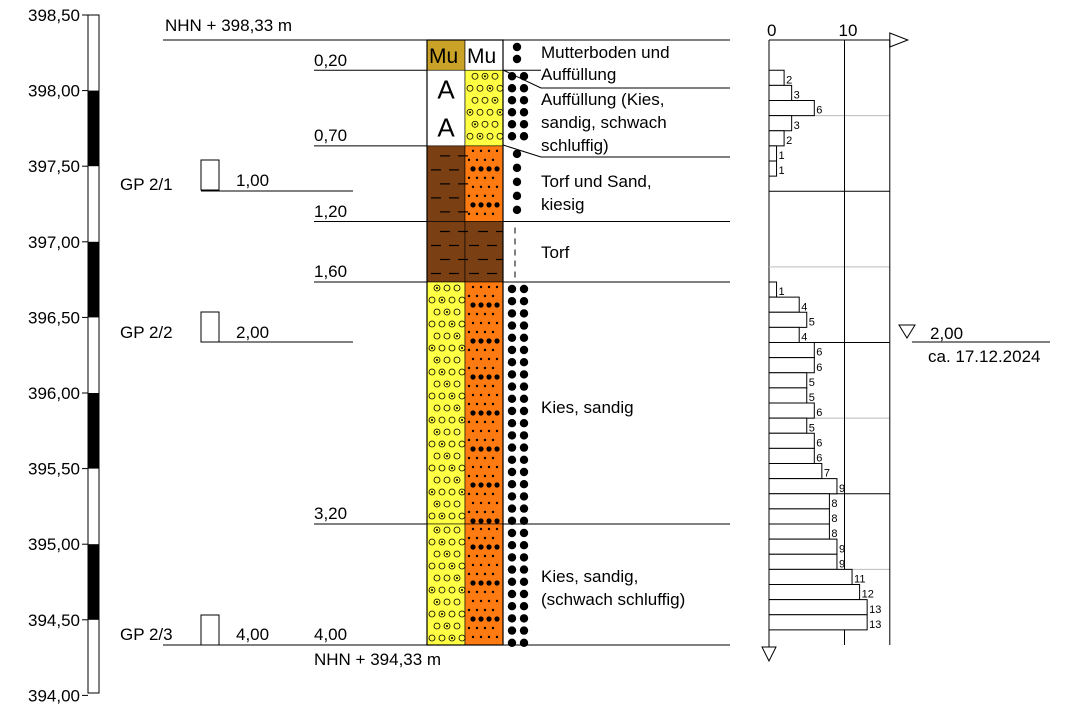  I want to click on elevation-tick-label: 394,50, so click(54, 620).